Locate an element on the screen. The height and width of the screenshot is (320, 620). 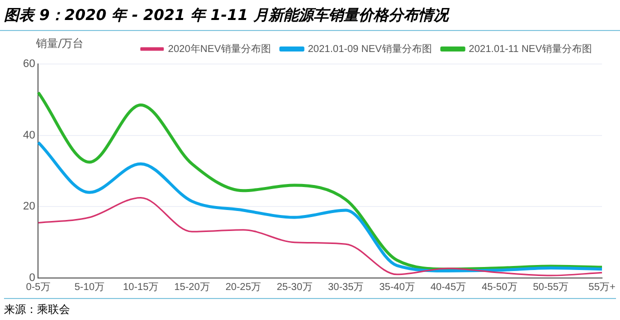
x-tick-label: 15-20万 is located at coordinates (192, 287).